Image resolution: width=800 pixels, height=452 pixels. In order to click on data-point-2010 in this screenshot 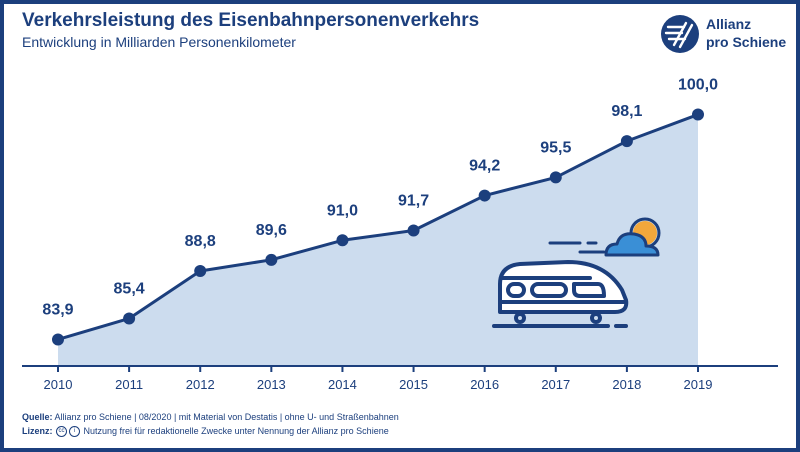, I will do `click(58, 339)`.